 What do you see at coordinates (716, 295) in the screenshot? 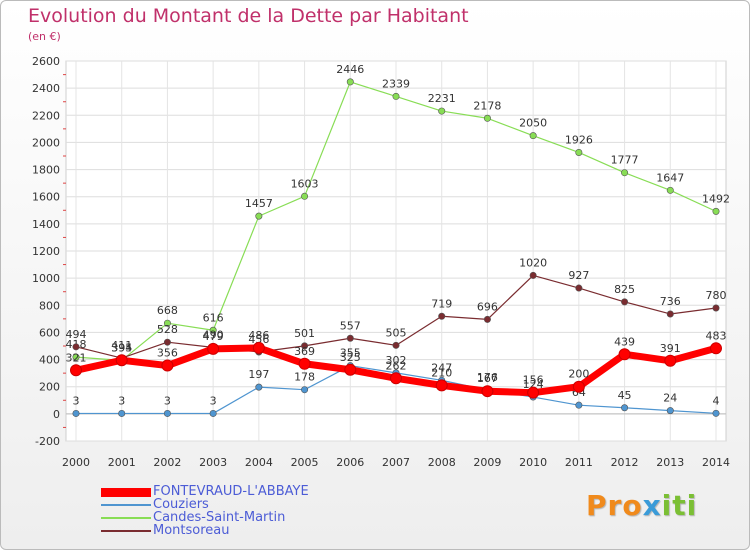
I see `data-label-montsoreau: 780` at bounding box center [716, 295].